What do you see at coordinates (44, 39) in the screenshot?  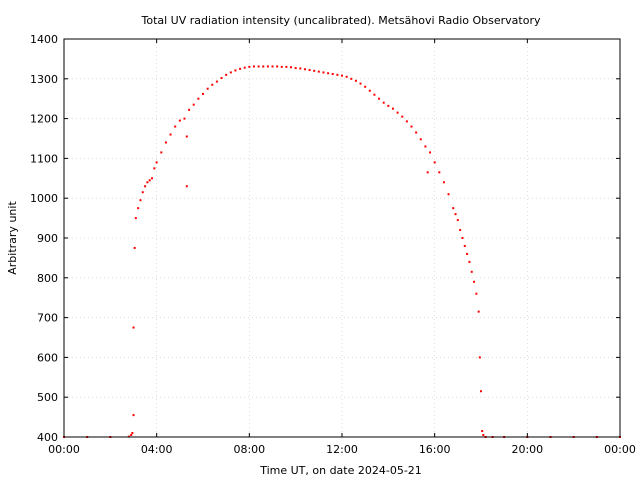 I see `y-tick-label: 1400` at bounding box center [44, 39].